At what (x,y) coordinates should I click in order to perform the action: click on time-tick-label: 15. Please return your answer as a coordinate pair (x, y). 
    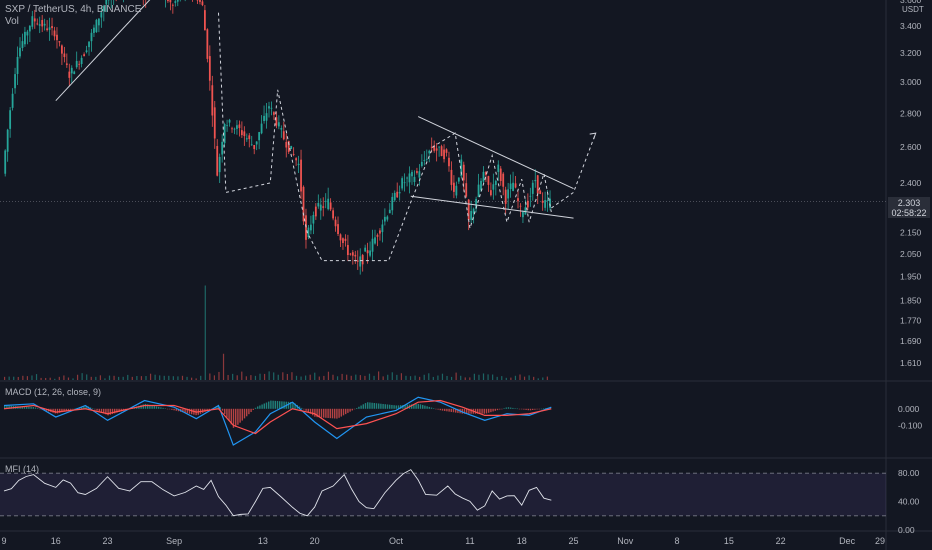
    Looking at the image, I should click on (729, 541).